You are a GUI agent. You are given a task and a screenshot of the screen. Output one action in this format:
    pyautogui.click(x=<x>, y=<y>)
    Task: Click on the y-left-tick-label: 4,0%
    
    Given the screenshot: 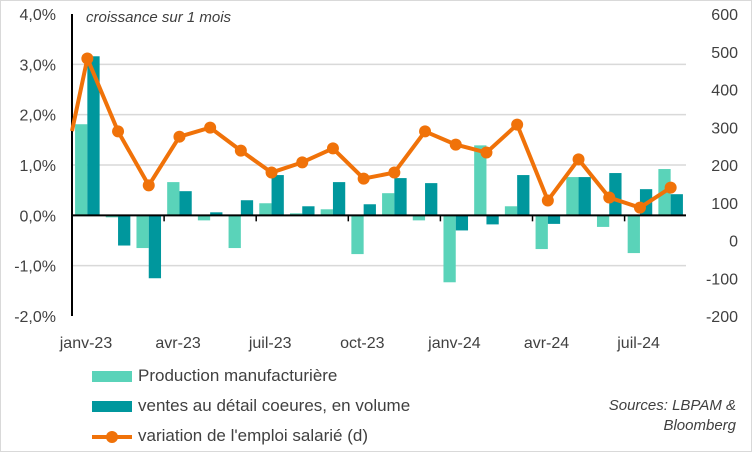 What is the action you would take?
    pyautogui.click(x=38, y=15)
    